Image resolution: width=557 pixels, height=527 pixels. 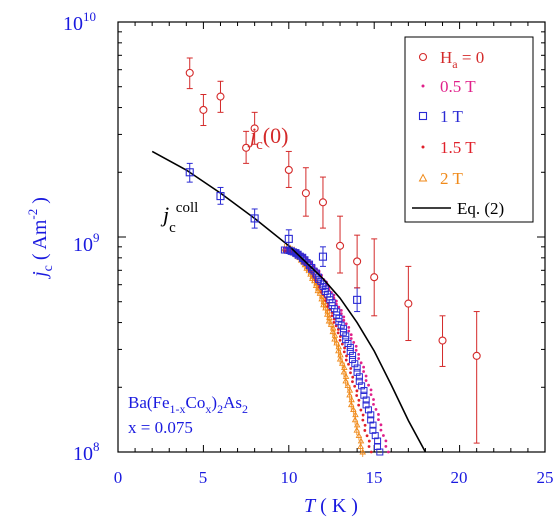 I want to click on legend-label-eq2: Eq. (2), so click(x=480, y=208).